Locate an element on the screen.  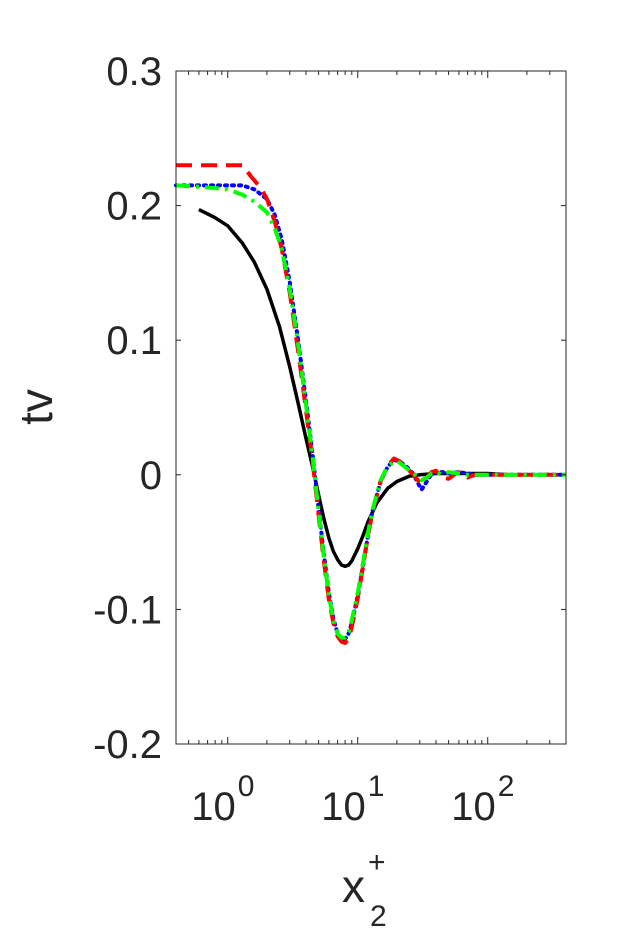
y-tick-label: 0.3 is located at coordinates (134, 72).